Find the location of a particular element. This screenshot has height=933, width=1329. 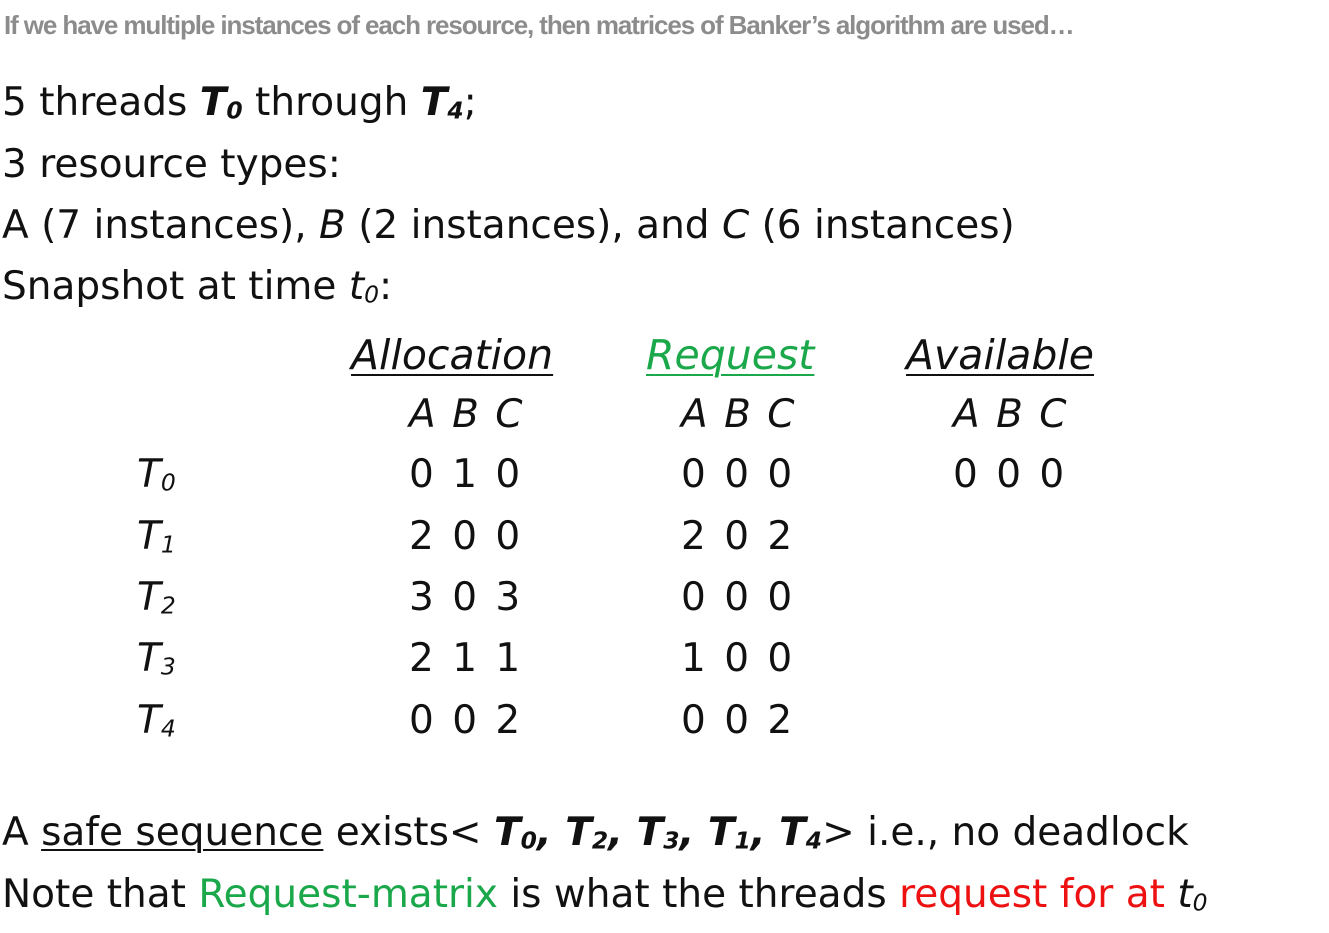

available-columns: A B C is located at coordinates (1010, 414).